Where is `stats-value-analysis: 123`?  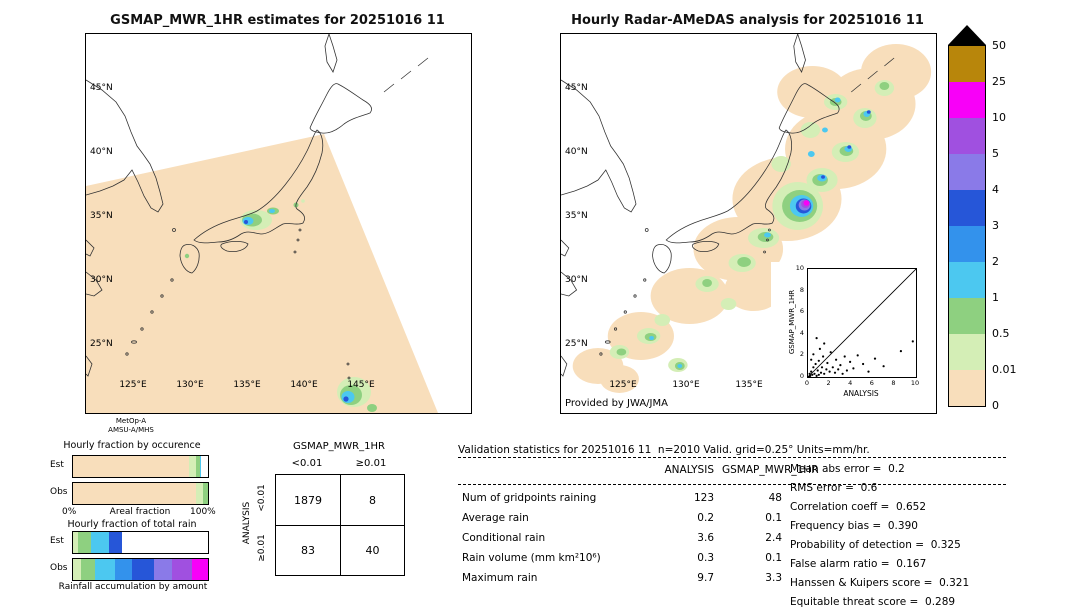
stats-value-analysis: 123 is located at coordinates (703, 498).